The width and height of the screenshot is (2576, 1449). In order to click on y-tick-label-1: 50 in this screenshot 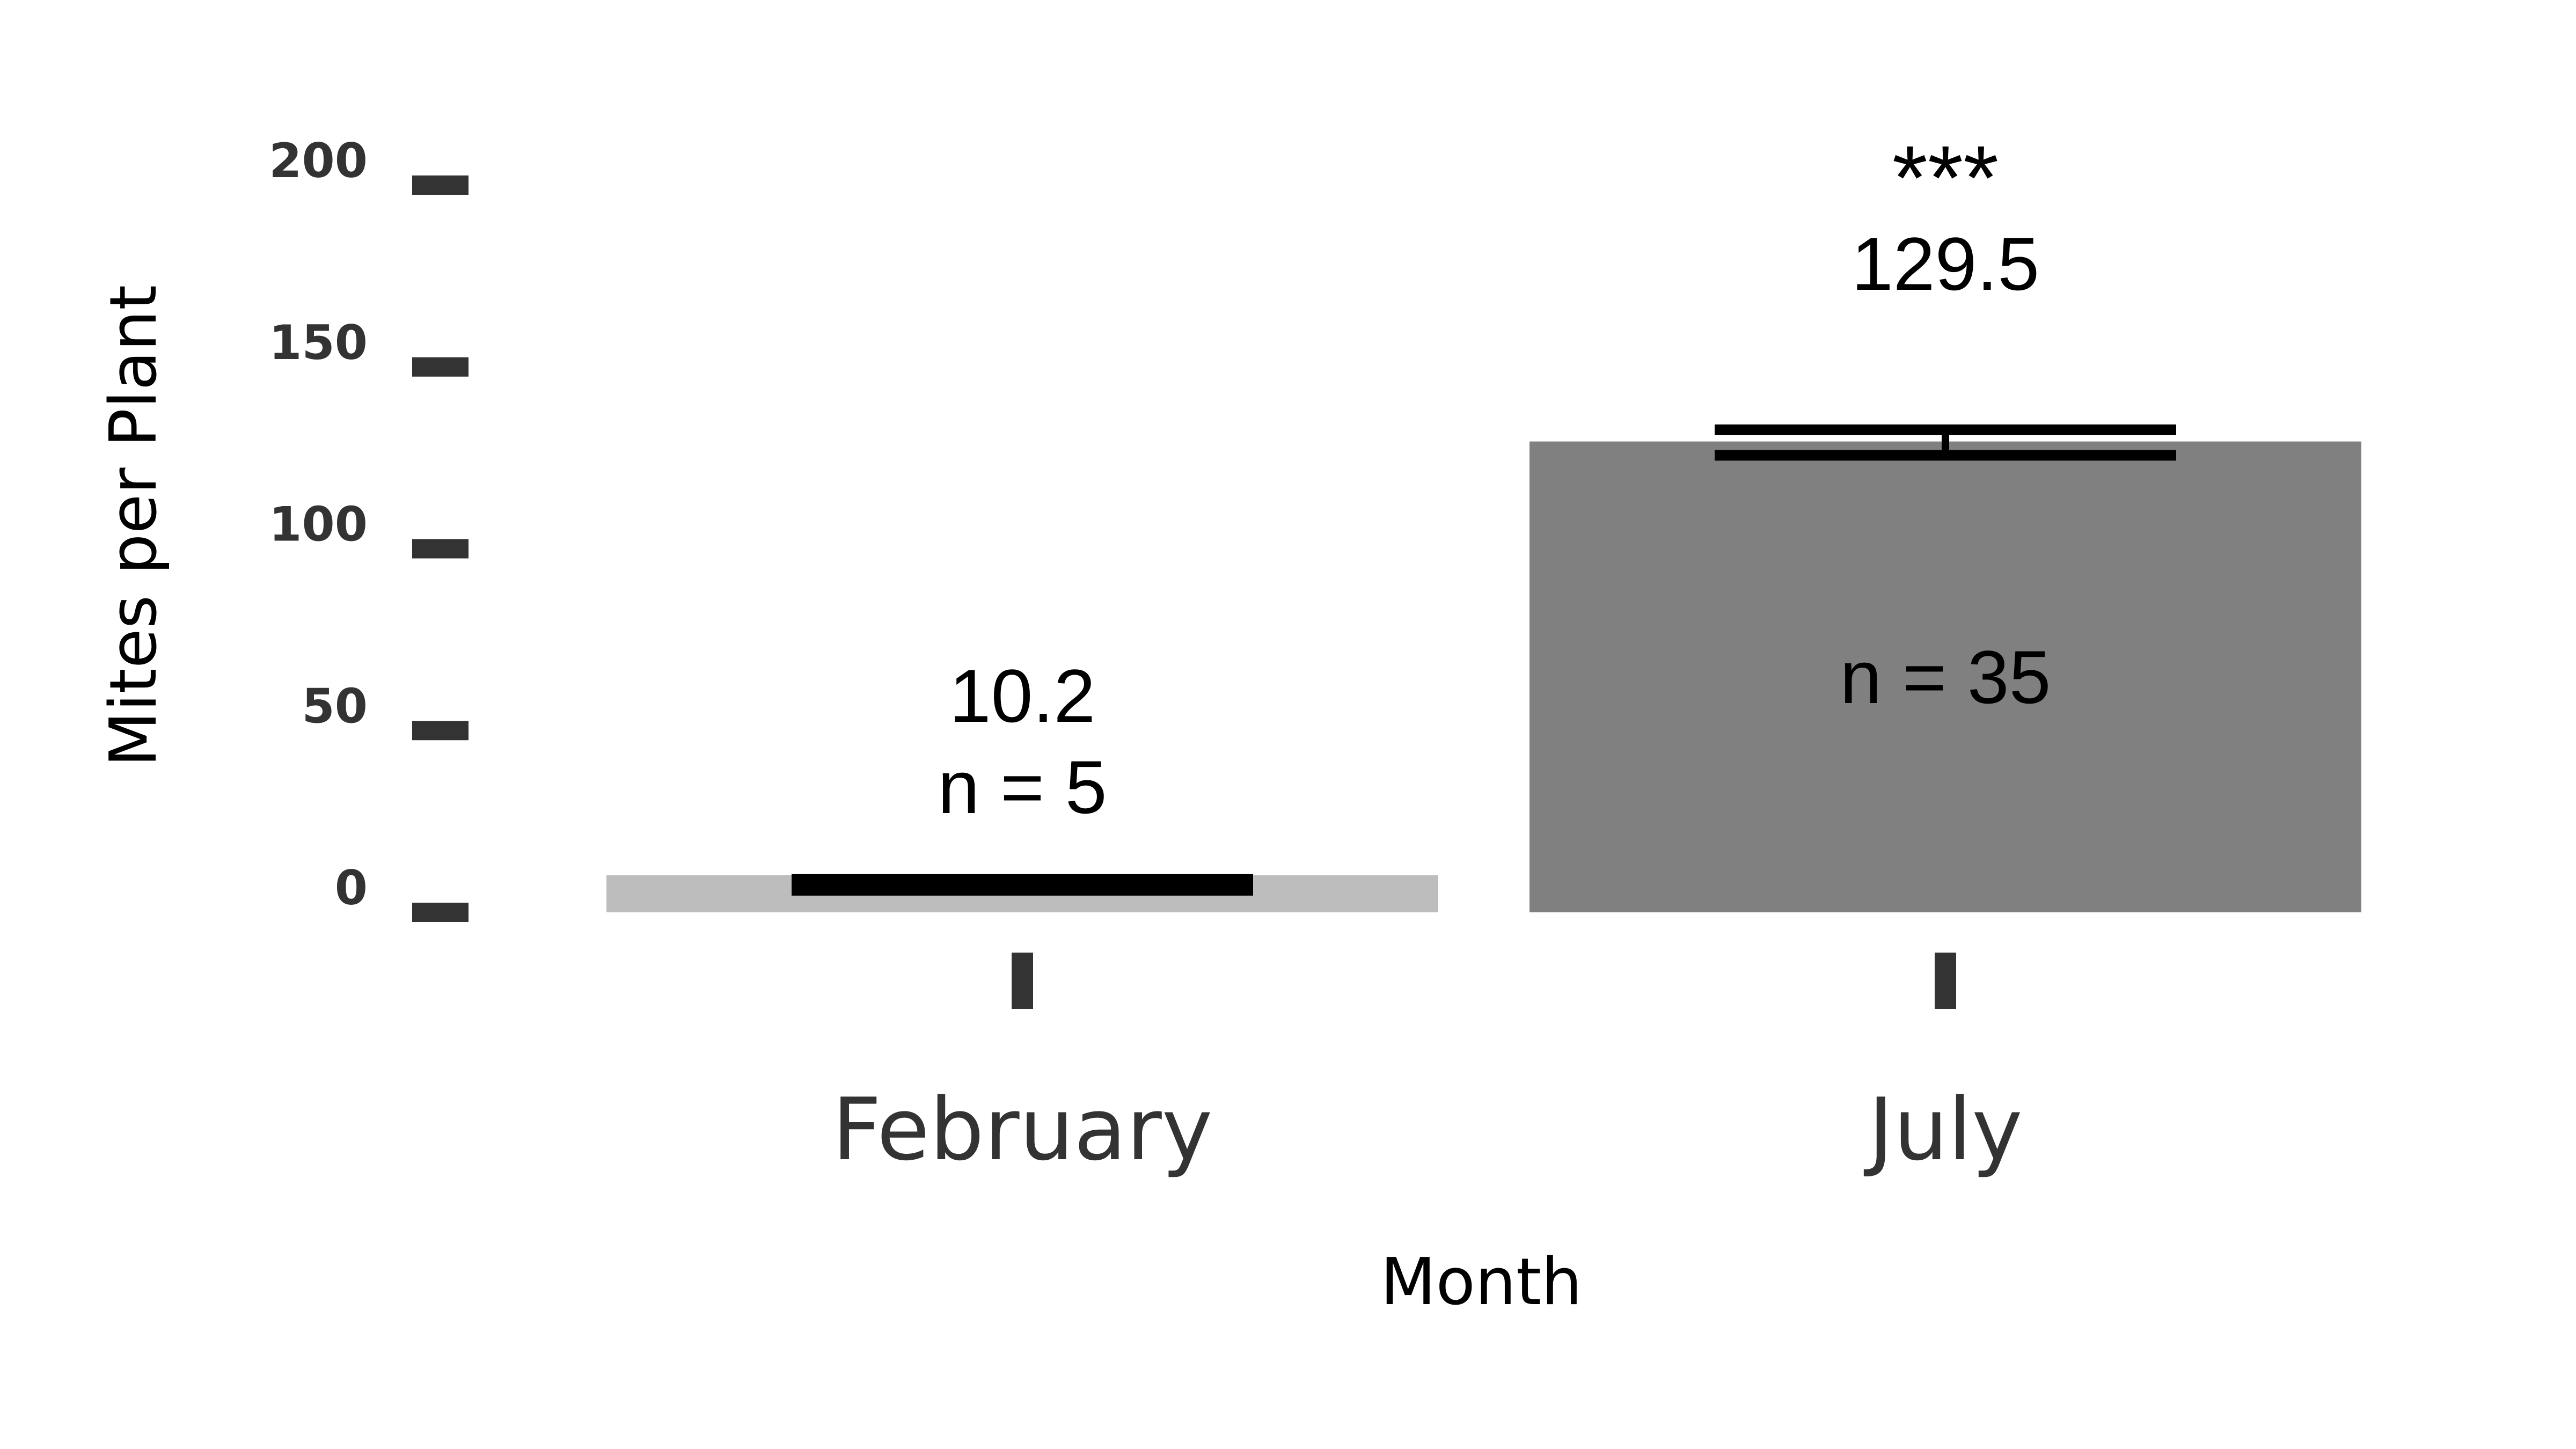, I will do `click(335, 706)`.